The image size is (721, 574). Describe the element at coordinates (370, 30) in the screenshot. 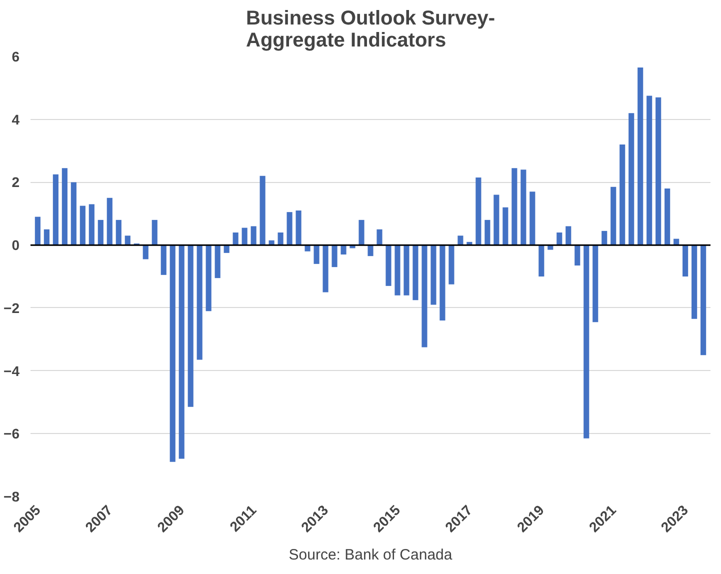

I see `chart-title: Business Outlook Survey- Aggregate Indicators` at that location.